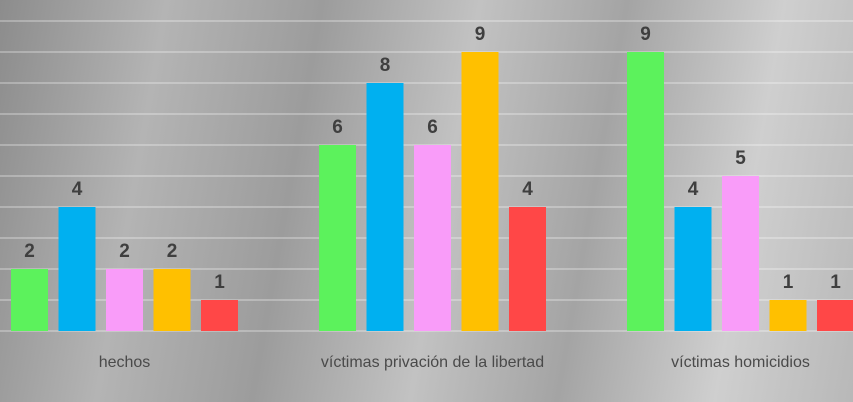 This screenshot has height=402, width=853. What do you see at coordinates (740, 158) in the screenshot?
I see `data-label: 5` at bounding box center [740, 158].